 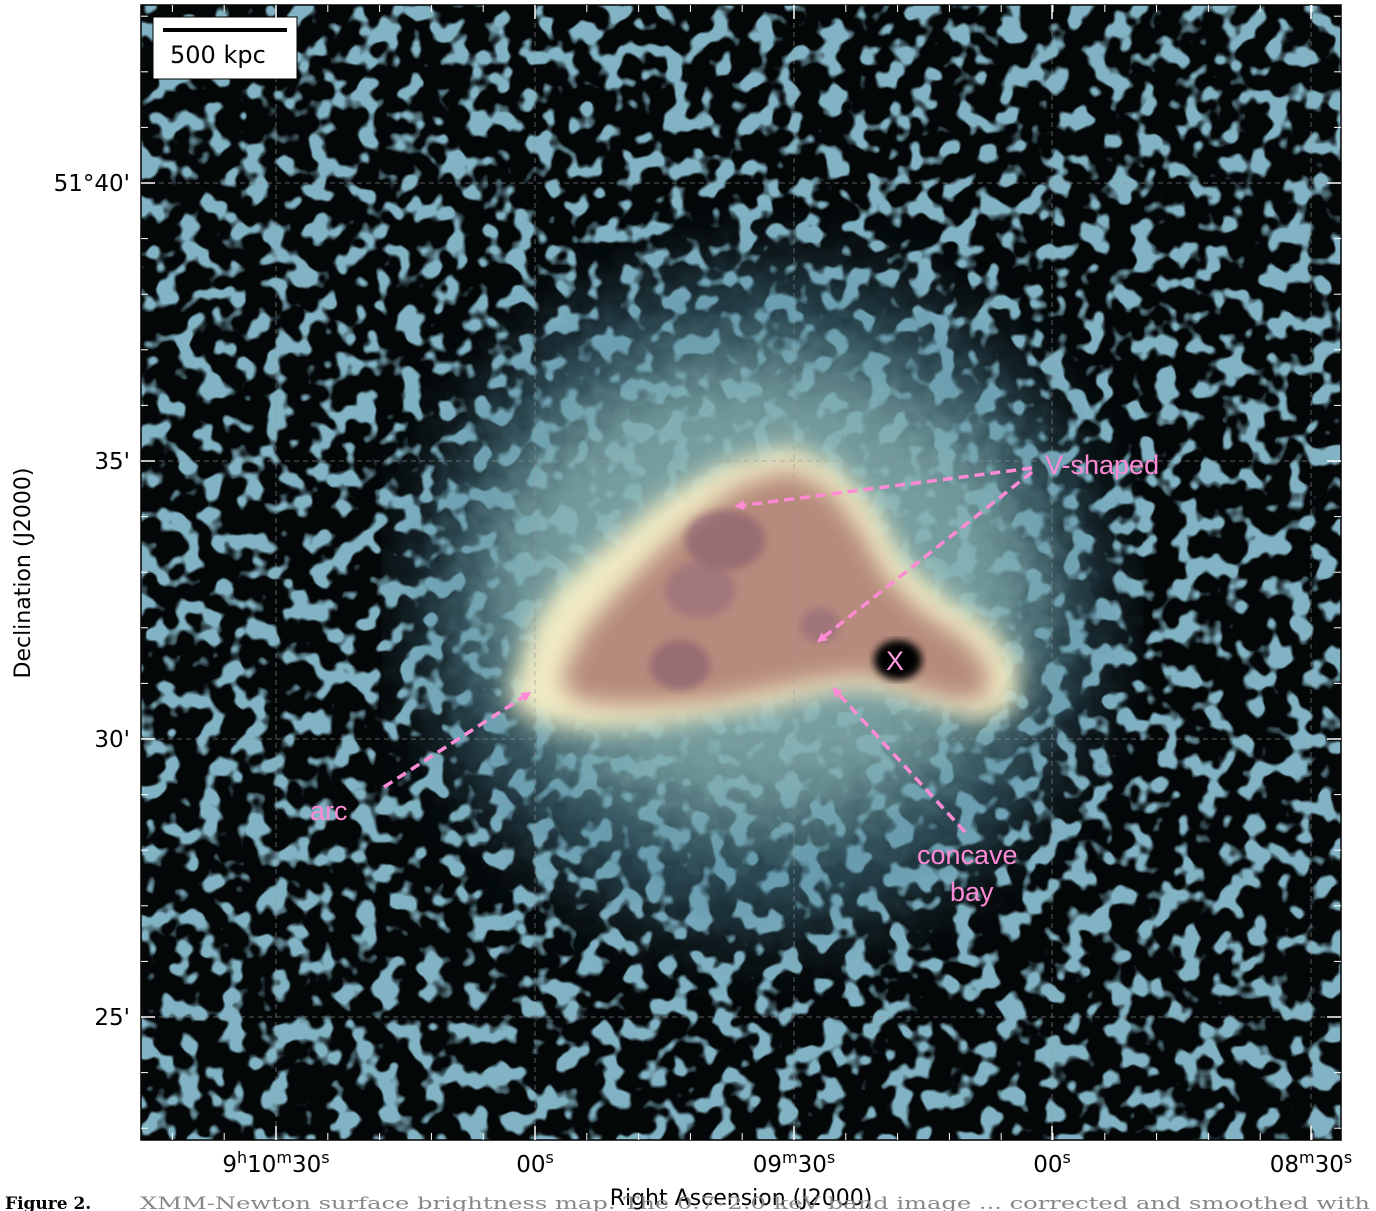 I want to click on label-concave: concave, so click(x=967, y=855).